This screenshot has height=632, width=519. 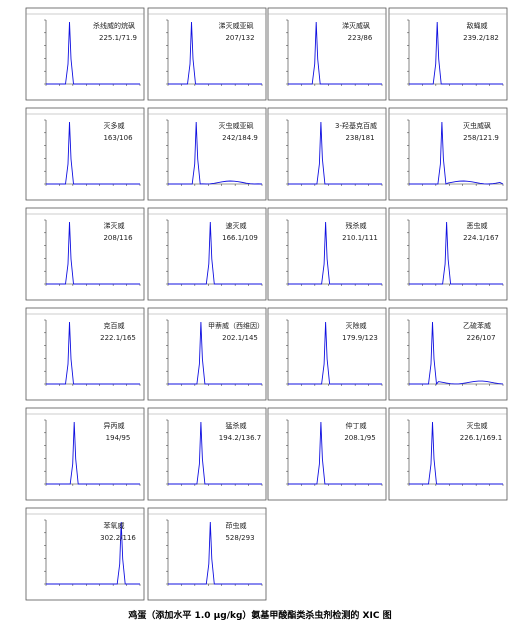 What do you see at coordinates (118, 238) in the screenshot?
I see `ion-transition: 208/116` at bounding box center [118, 238].